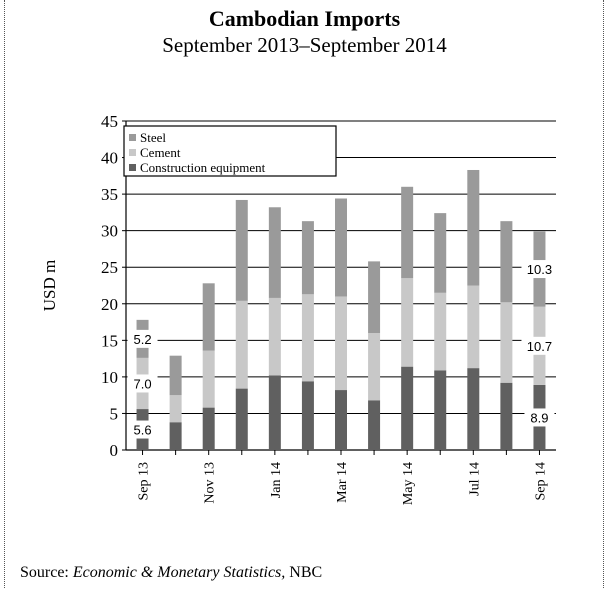  I want to click on y-tick-label: 25, so click(109, 267).